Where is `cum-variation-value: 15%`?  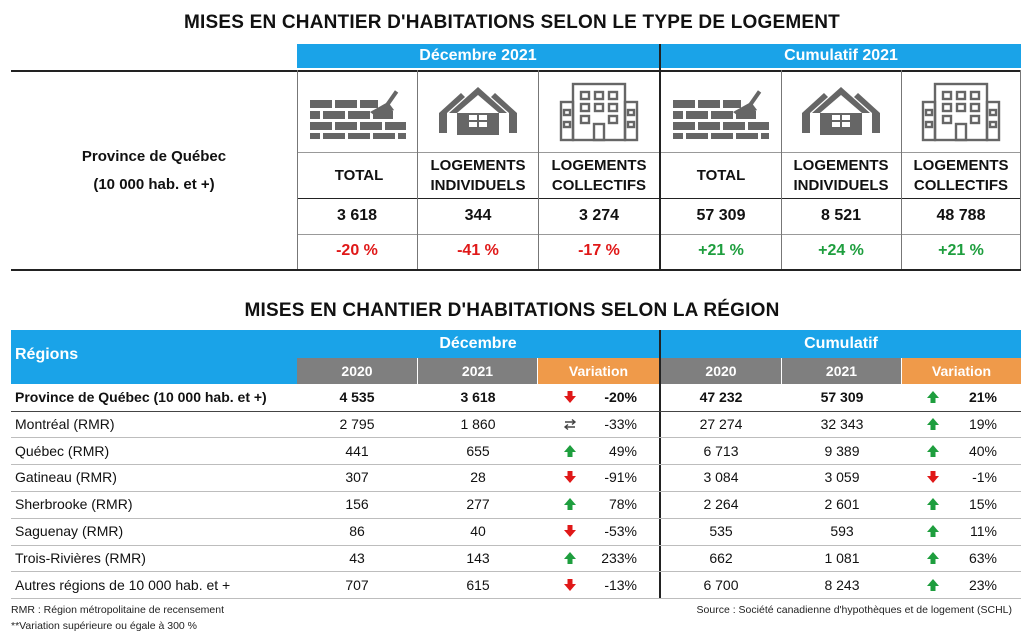
cum-variation-value: 15% is located at coordinates (982, 504).